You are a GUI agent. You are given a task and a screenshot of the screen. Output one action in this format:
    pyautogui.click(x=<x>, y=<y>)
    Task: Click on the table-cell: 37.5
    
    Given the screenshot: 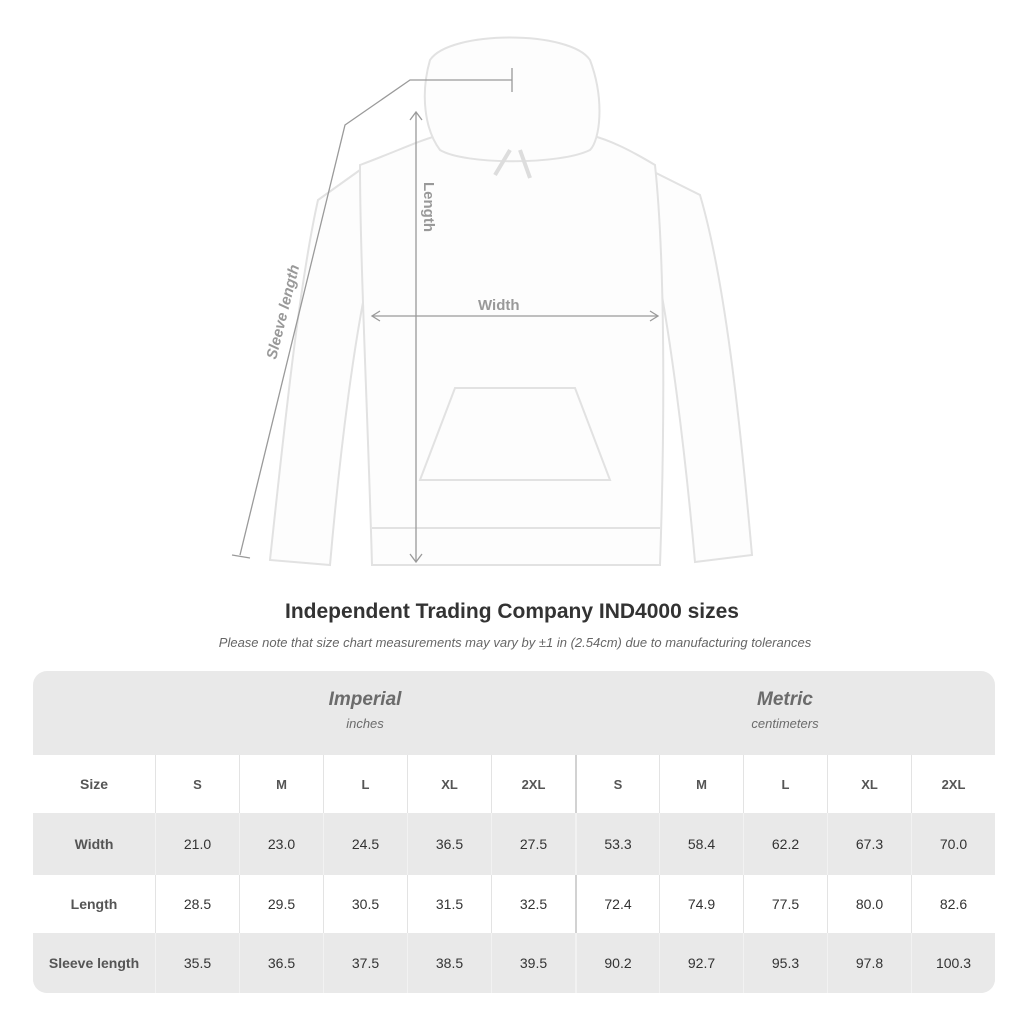 What is the action you would take?
    pyautogui.click(x=365, y=963)
    